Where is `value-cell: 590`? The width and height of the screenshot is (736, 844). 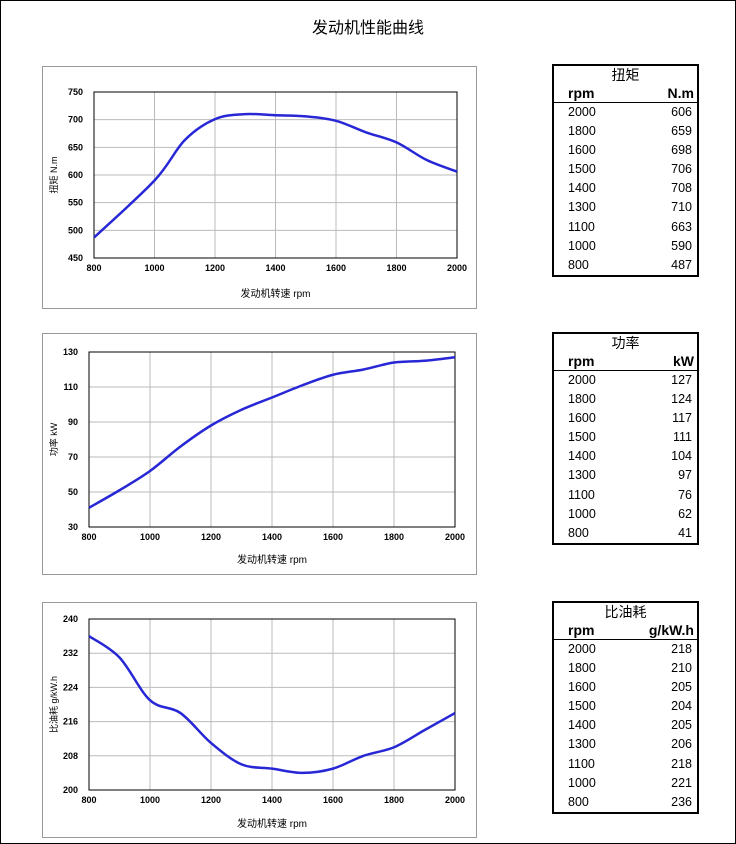 value-cell: 590 is located at coordinates (681, 245).